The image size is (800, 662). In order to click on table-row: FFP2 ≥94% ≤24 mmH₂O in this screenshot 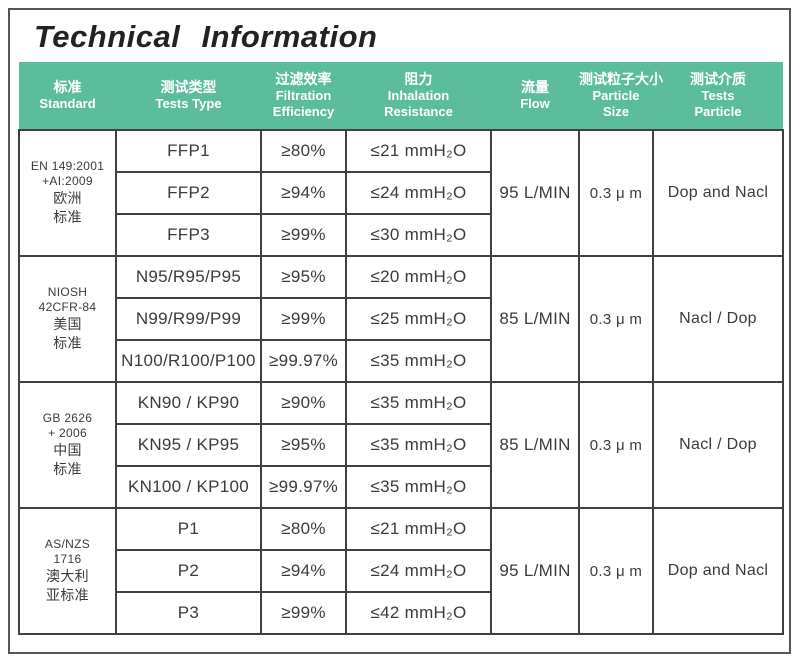, I will do `click(401, 193)`.